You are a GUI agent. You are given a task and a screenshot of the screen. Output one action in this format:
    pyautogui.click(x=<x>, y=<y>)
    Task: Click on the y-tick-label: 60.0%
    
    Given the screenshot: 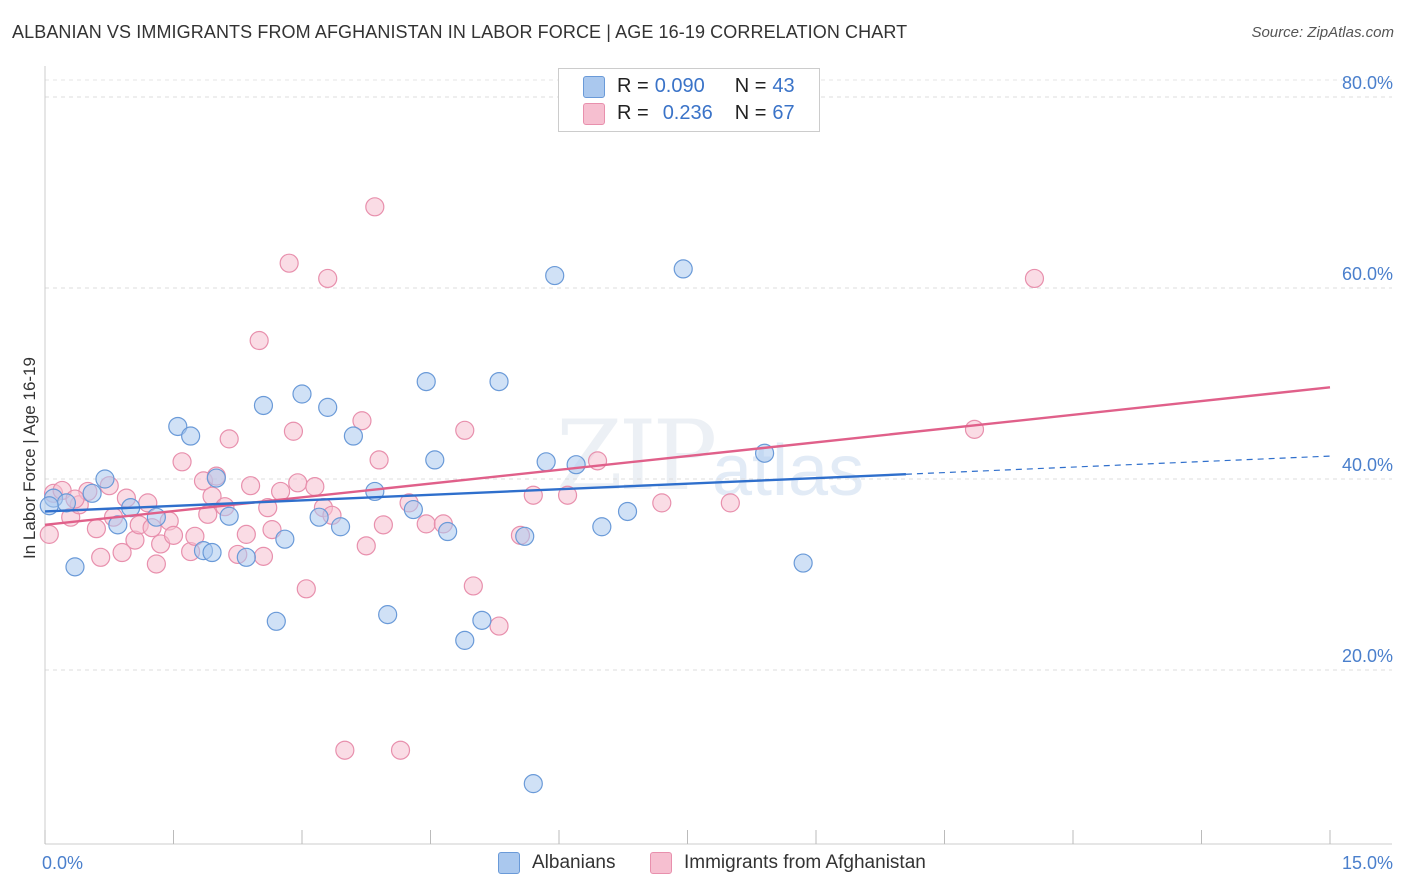 What is the action you would take?
    pyautogui.click(x=1367, y=274)
    